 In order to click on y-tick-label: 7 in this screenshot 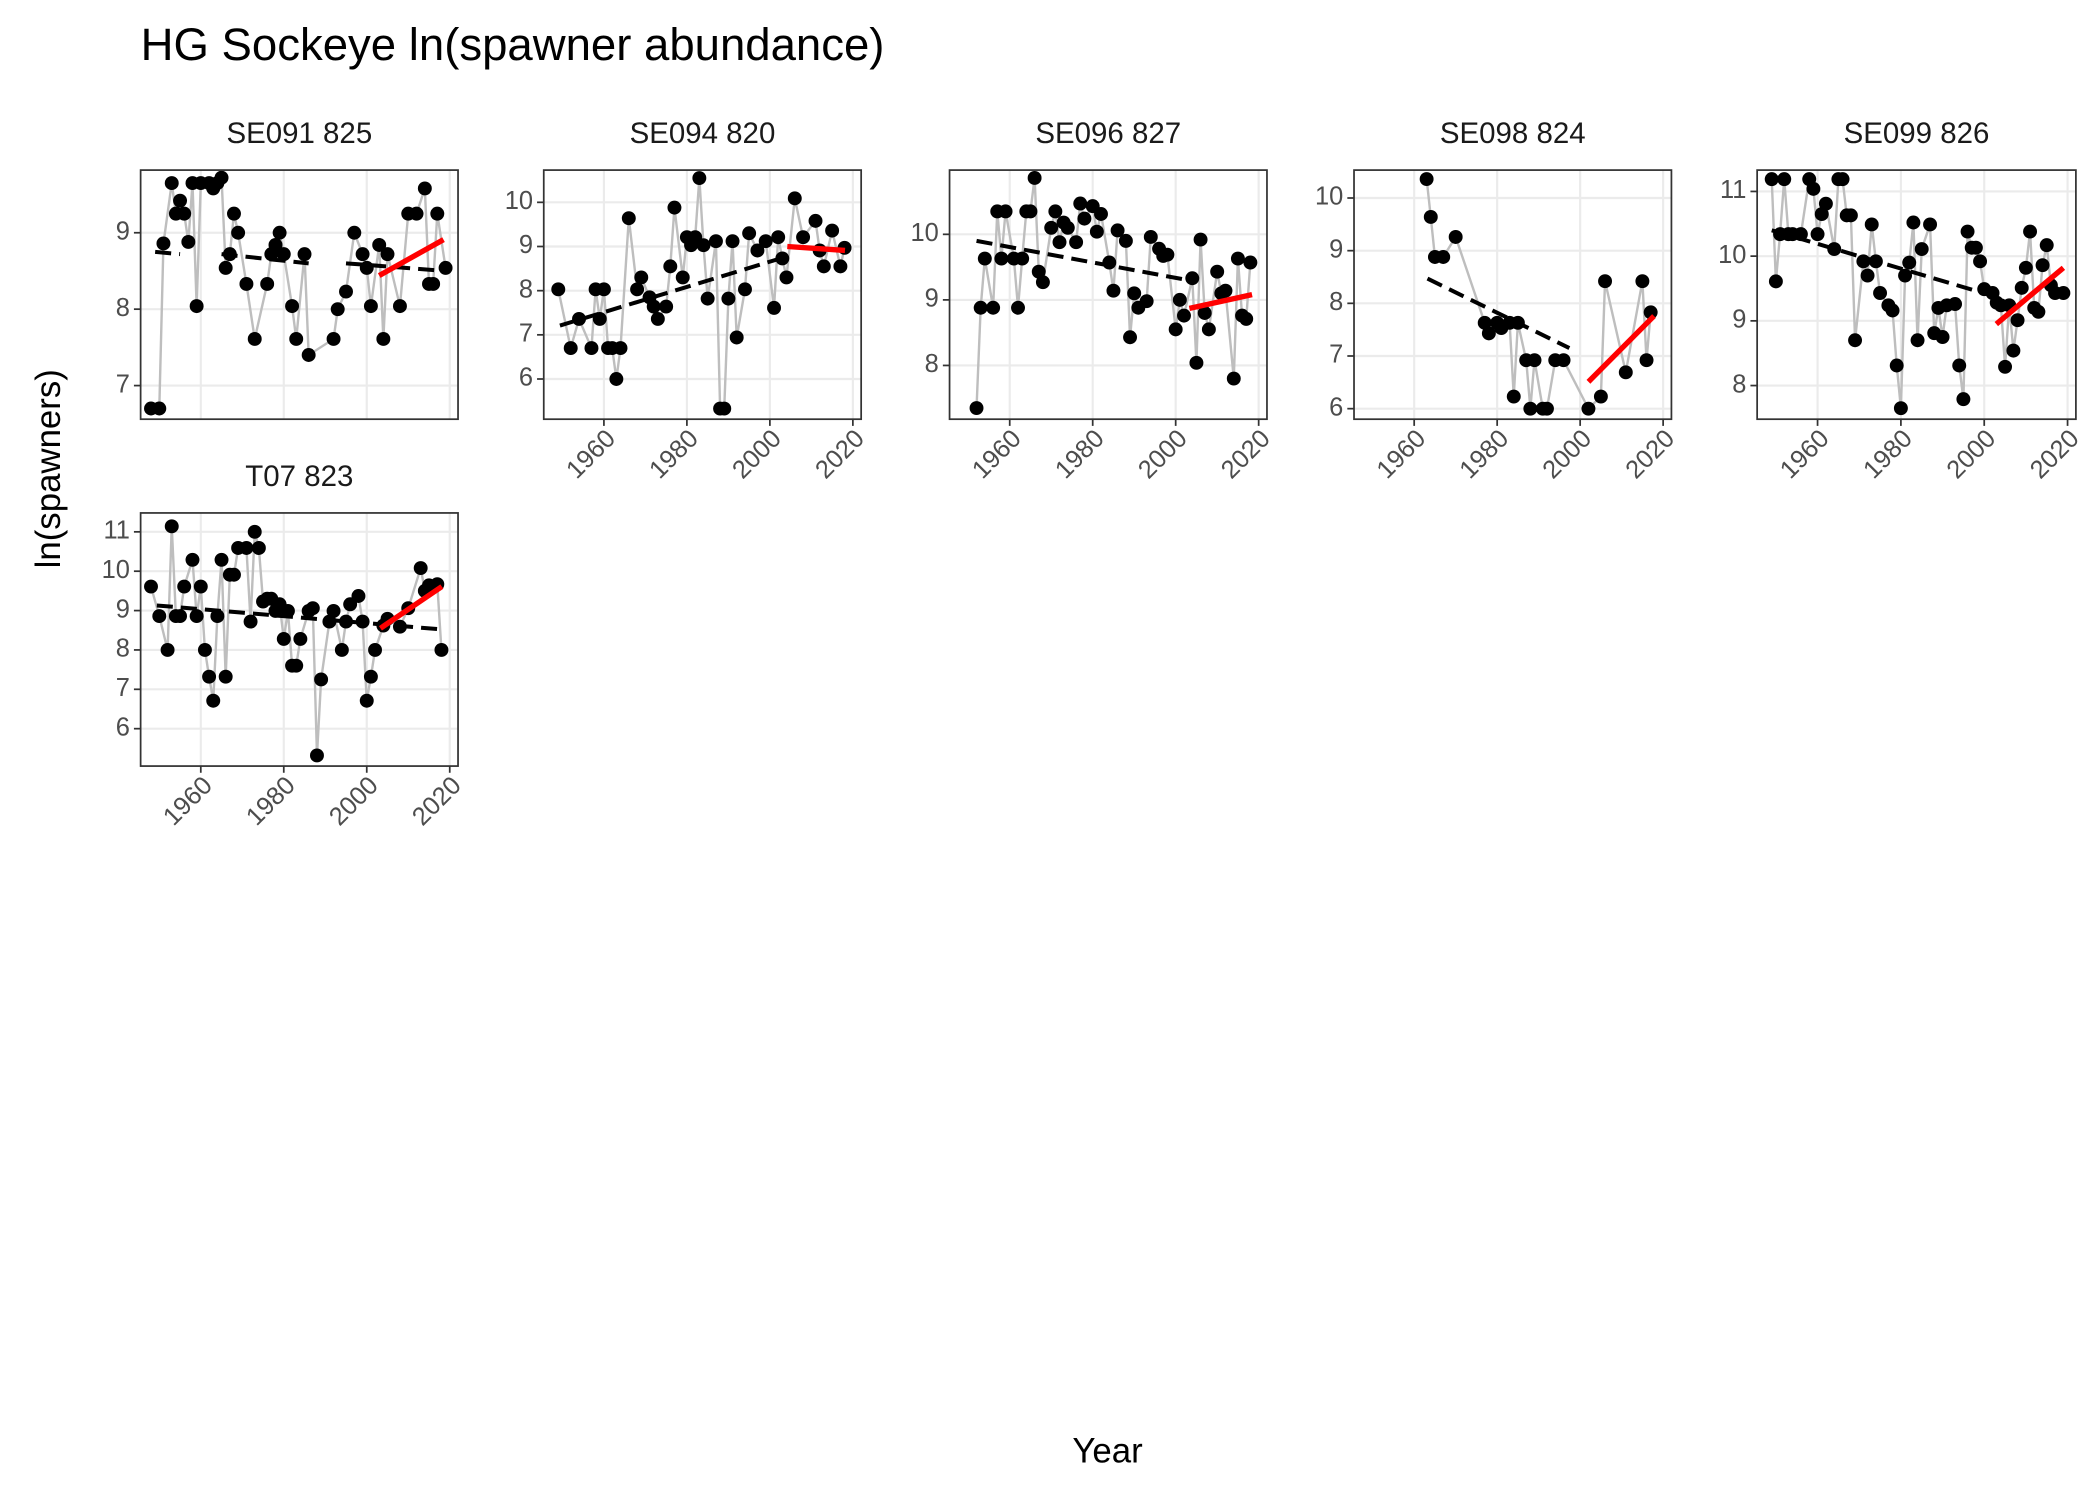, I will do `click(526, 334)`.